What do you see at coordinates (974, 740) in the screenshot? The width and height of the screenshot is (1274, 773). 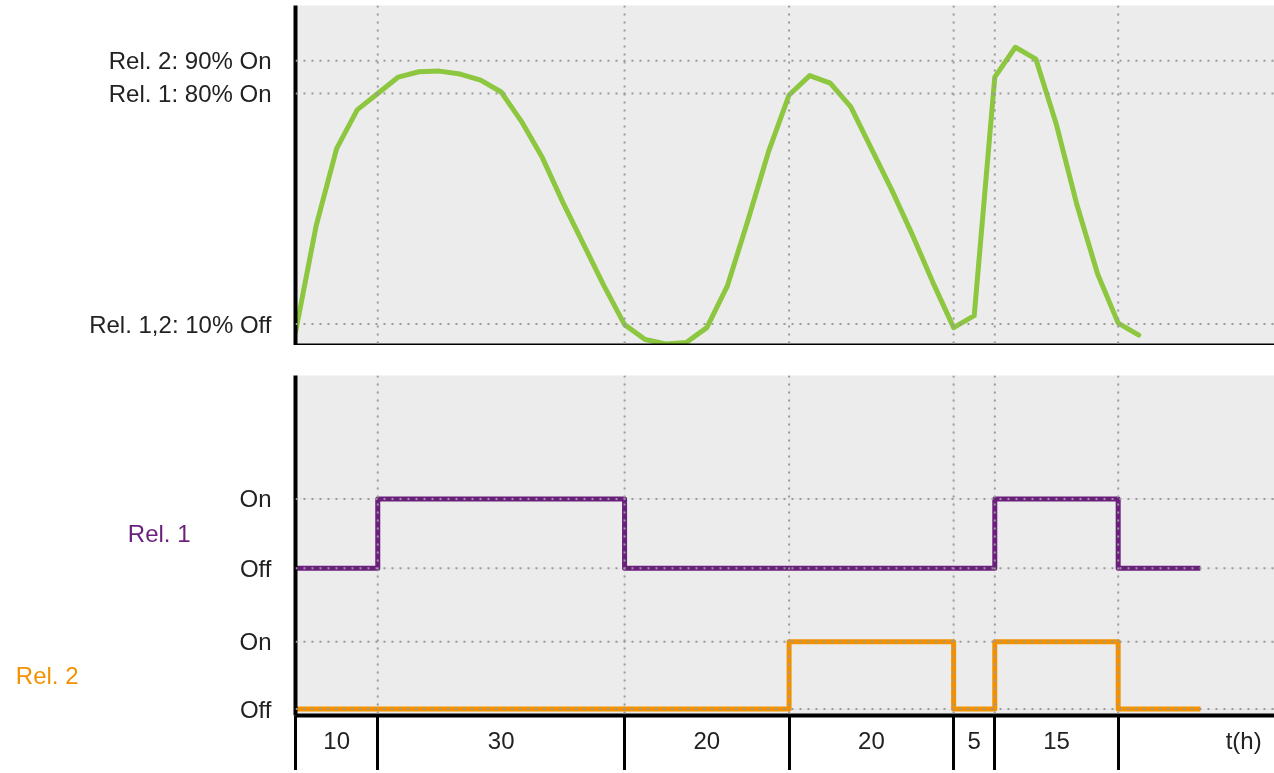 I see `text: 5` at bounding box center [974, 740].